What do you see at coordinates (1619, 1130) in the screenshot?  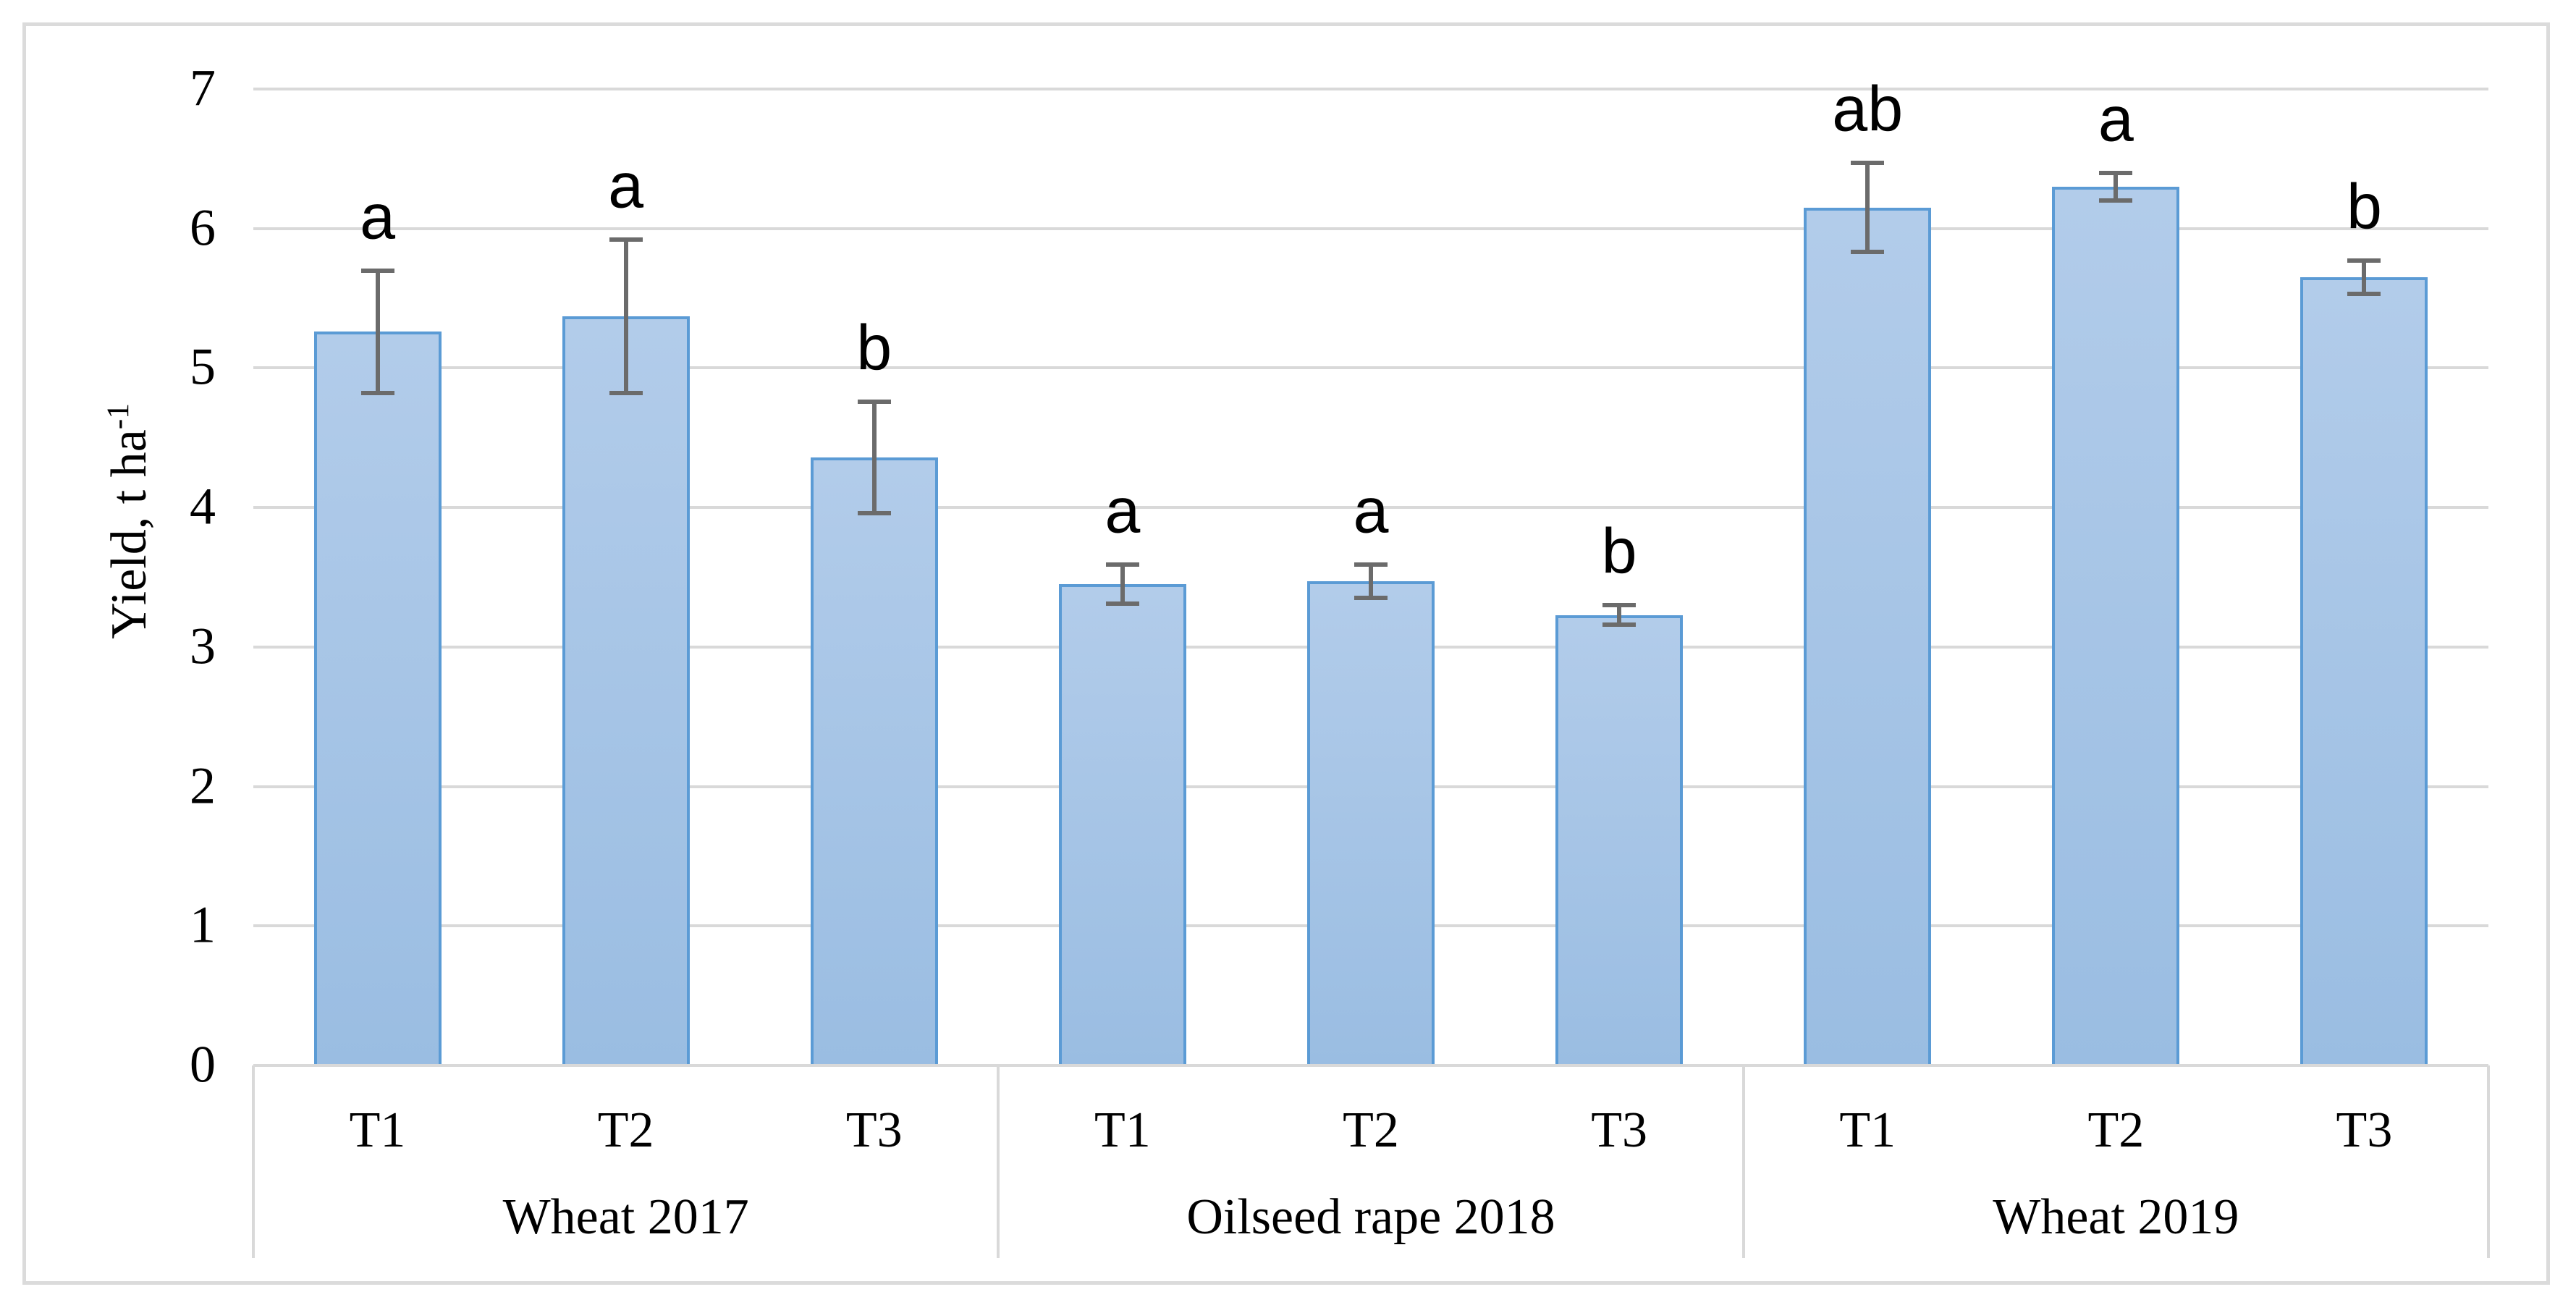 I see `category-label-t3-group2: T3` at bounding box center [1619, 1130].